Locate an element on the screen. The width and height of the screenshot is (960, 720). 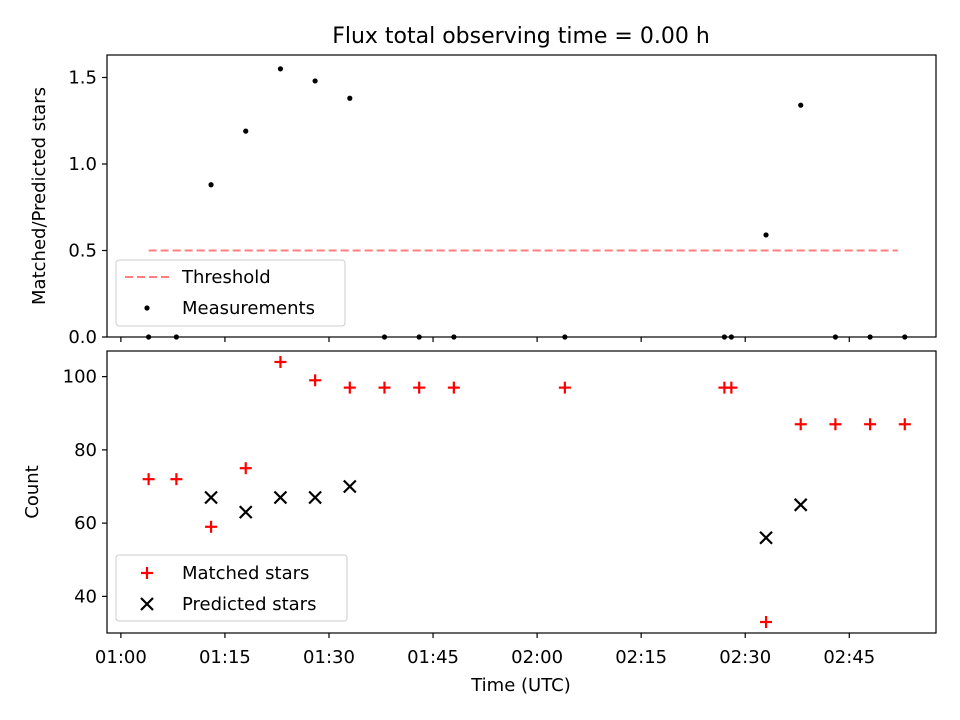
bottom-y-axis: 40 60 80 100 is located at coordinates (85, 487).